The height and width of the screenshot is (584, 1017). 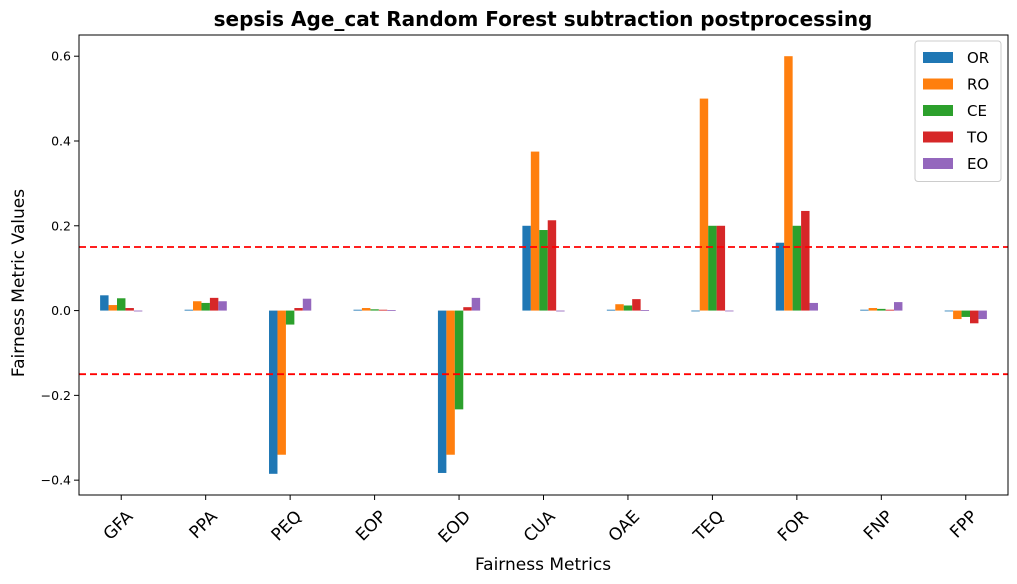 I want to click on bar-eo-cua, so click(x=560, y=311).